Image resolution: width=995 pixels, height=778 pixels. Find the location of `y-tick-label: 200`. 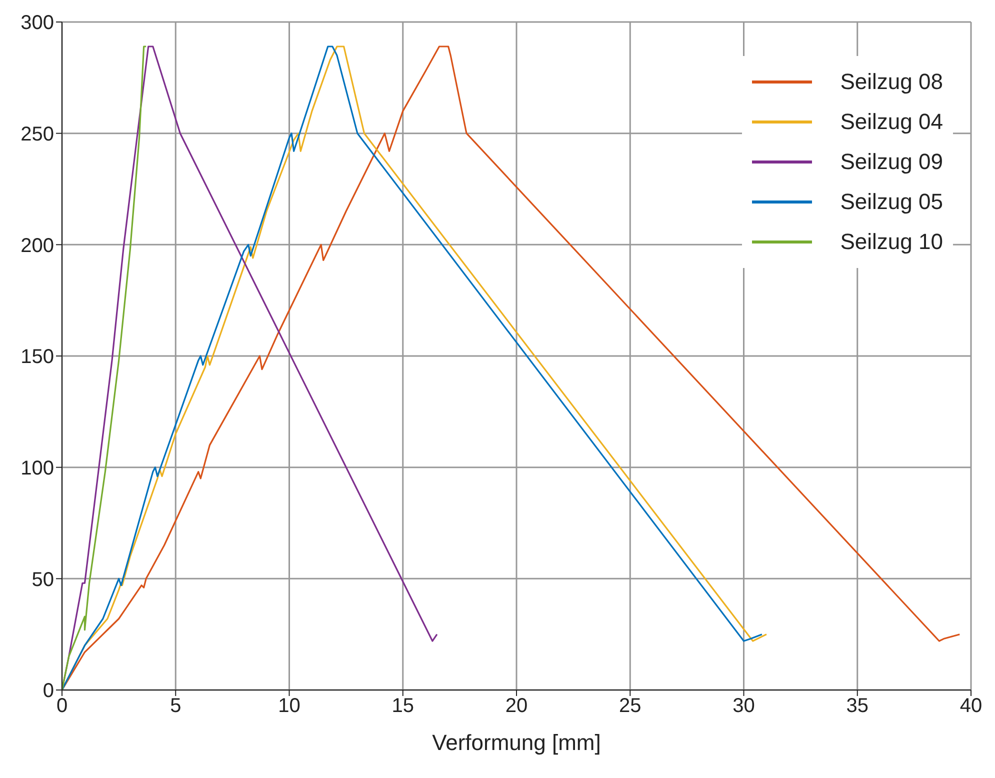

y-tick-label: 200 is located at coordinates (37, 245).